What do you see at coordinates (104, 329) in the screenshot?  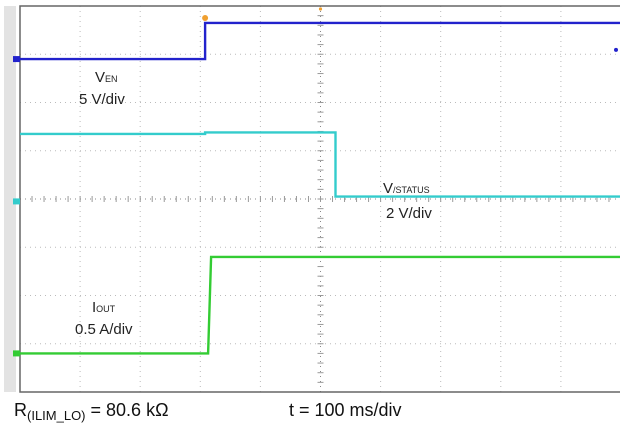 I see `iout-scale-label: 0.5 A/div` at bounding box center [104, 329].